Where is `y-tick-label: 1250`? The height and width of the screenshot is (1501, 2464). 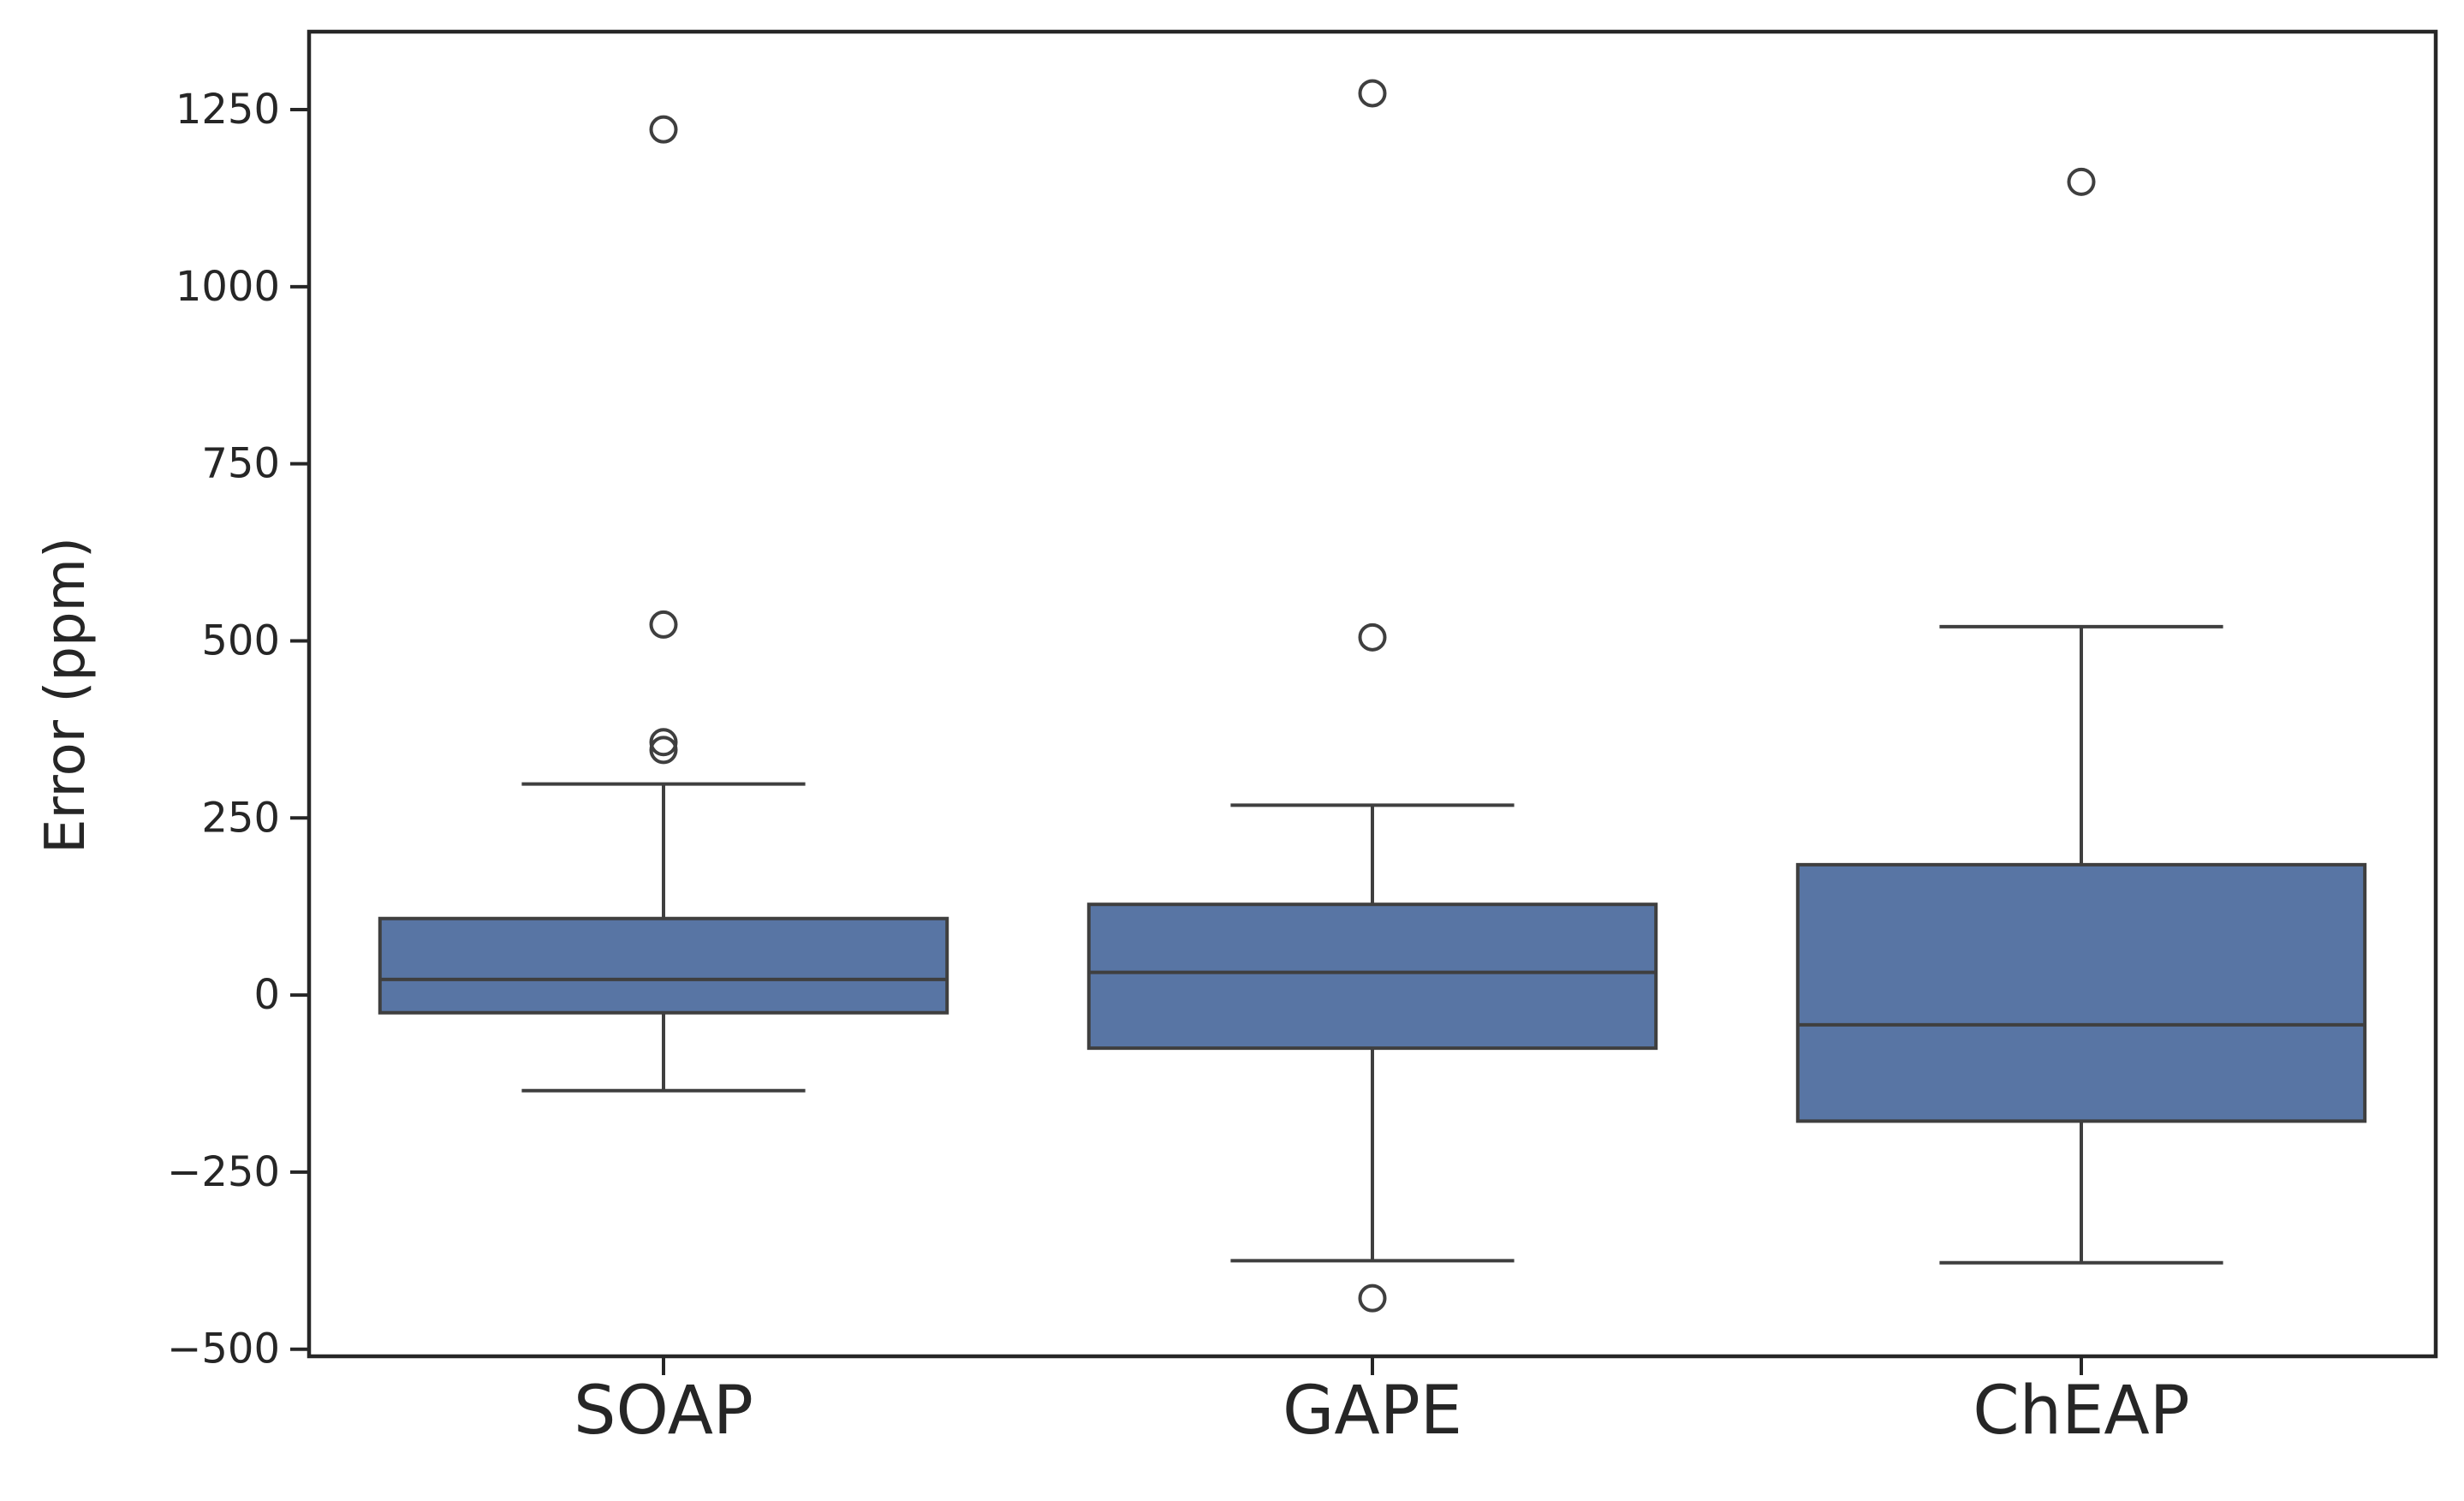
y-tick-label: 1250 is located at coordinates (228, 110).